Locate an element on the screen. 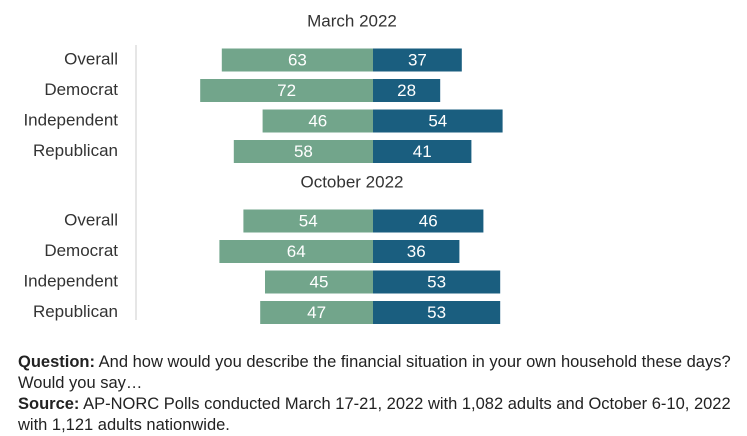 The width and height of the screenshot is (747, 436). data-label-left: 63 is located at coordinates (297, 59).